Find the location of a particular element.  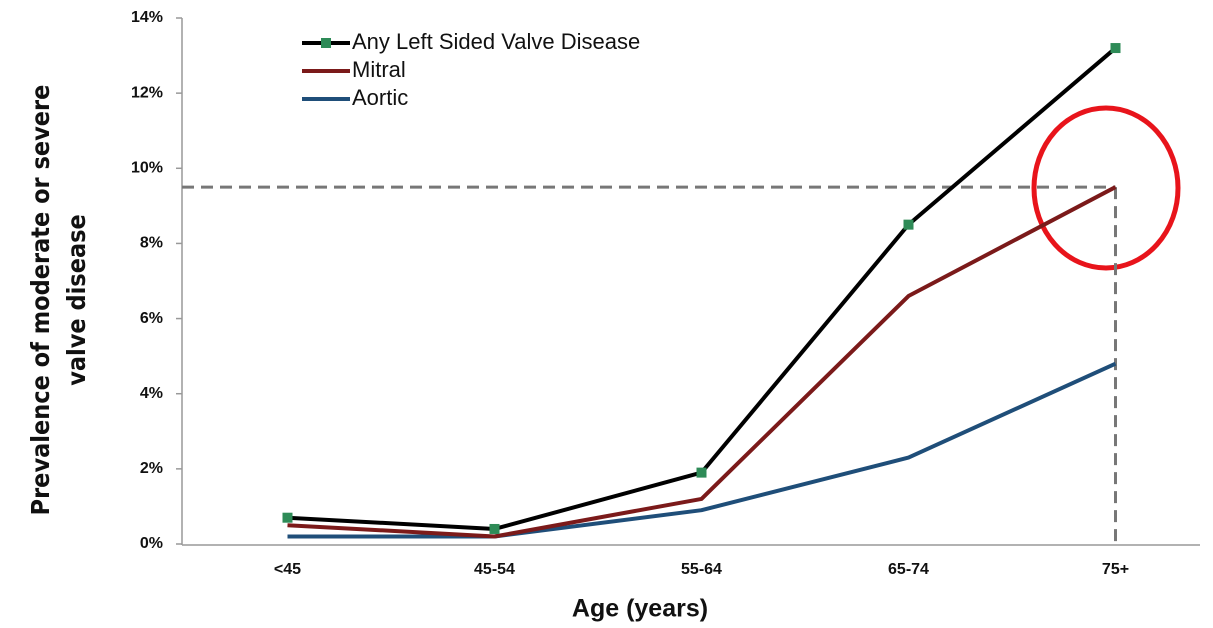

y-tick-label: 10% is located at coordinates (147, 168).